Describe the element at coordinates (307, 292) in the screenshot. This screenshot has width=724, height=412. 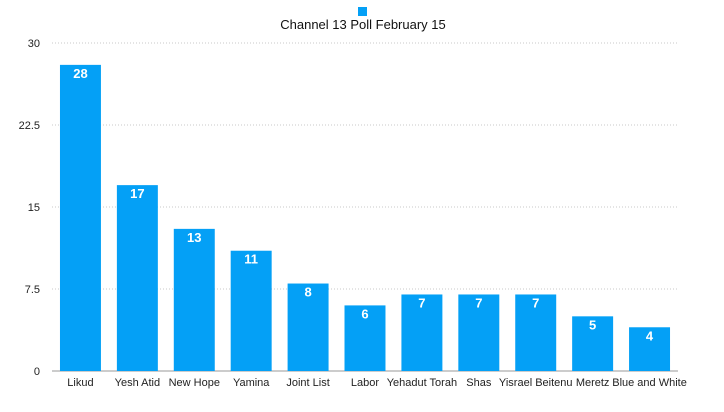
I see `data-label: 8` at that location.